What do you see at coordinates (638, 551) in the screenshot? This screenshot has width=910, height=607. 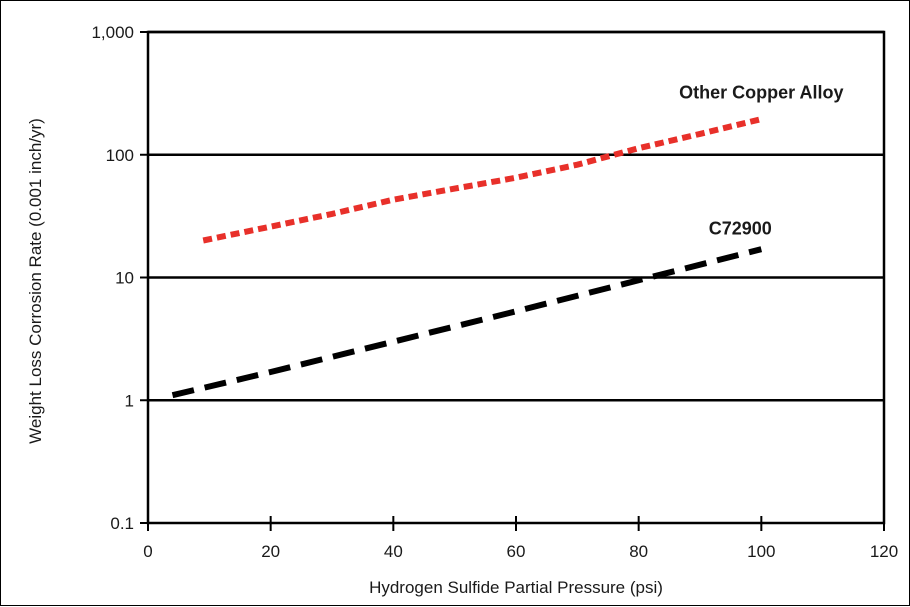 I see `x-tick-label: 80` at bounding box center [638, 551].